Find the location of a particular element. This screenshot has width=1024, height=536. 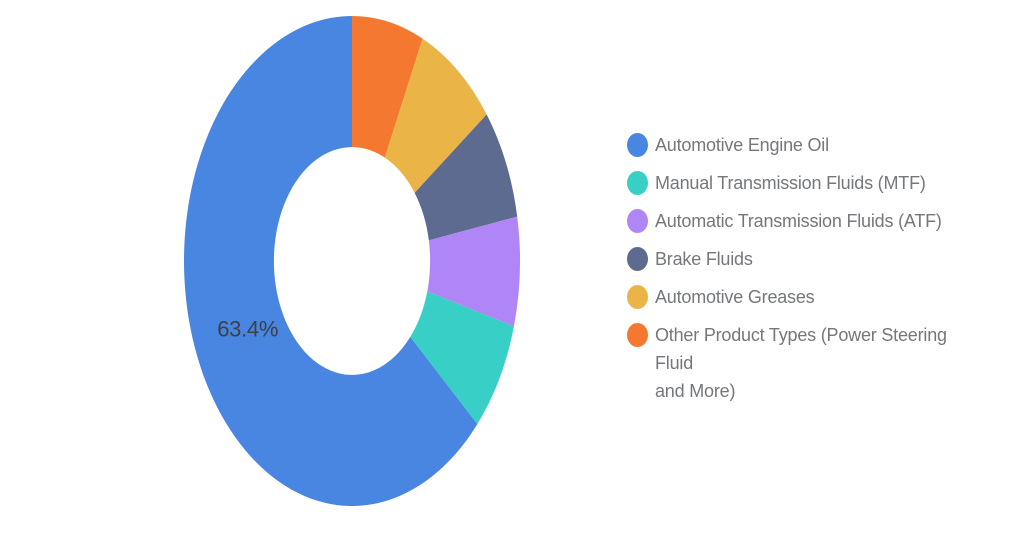

pie-slice-automotive-greases is located at coordinates (435, 115).